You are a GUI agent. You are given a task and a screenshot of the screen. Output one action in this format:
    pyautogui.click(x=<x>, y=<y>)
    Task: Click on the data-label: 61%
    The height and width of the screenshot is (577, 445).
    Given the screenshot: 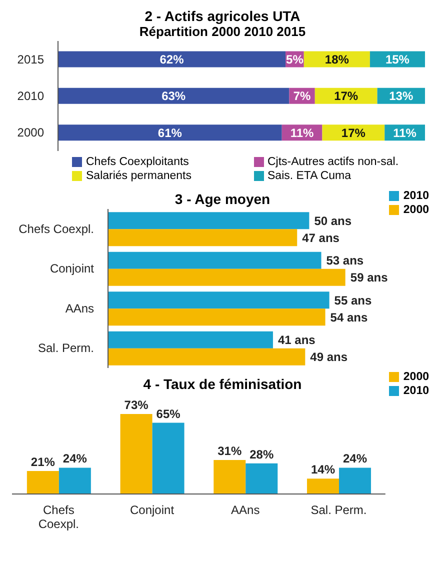 What is the action you would take?
    pyautogui.click(x=170, y=133)
    